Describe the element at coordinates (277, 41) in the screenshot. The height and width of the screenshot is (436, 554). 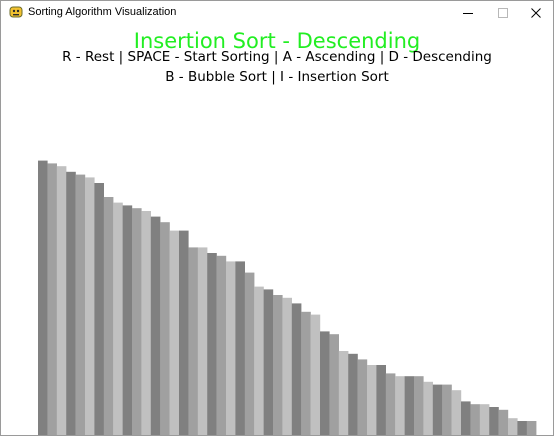
I see `algorithm-title: Insertion Sort - Descending` at that location.